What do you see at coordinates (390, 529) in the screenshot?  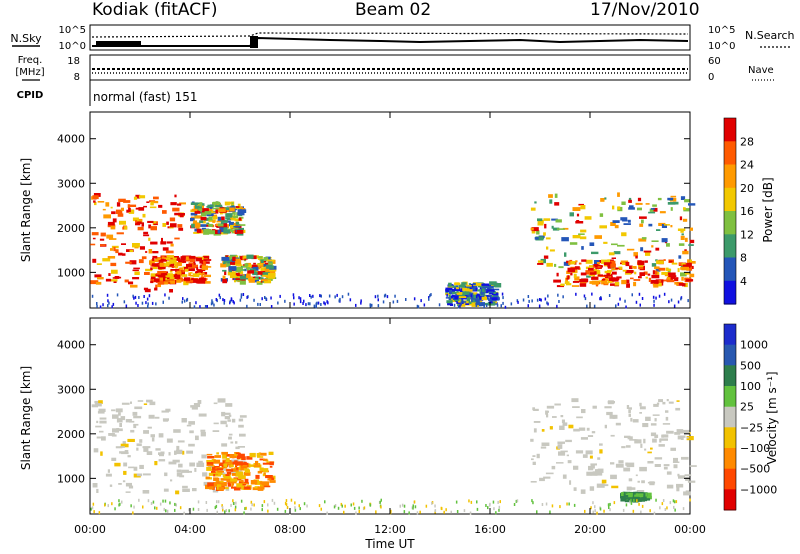 I see `x-tick-label: 12:00` at bounding box center [390, 529].